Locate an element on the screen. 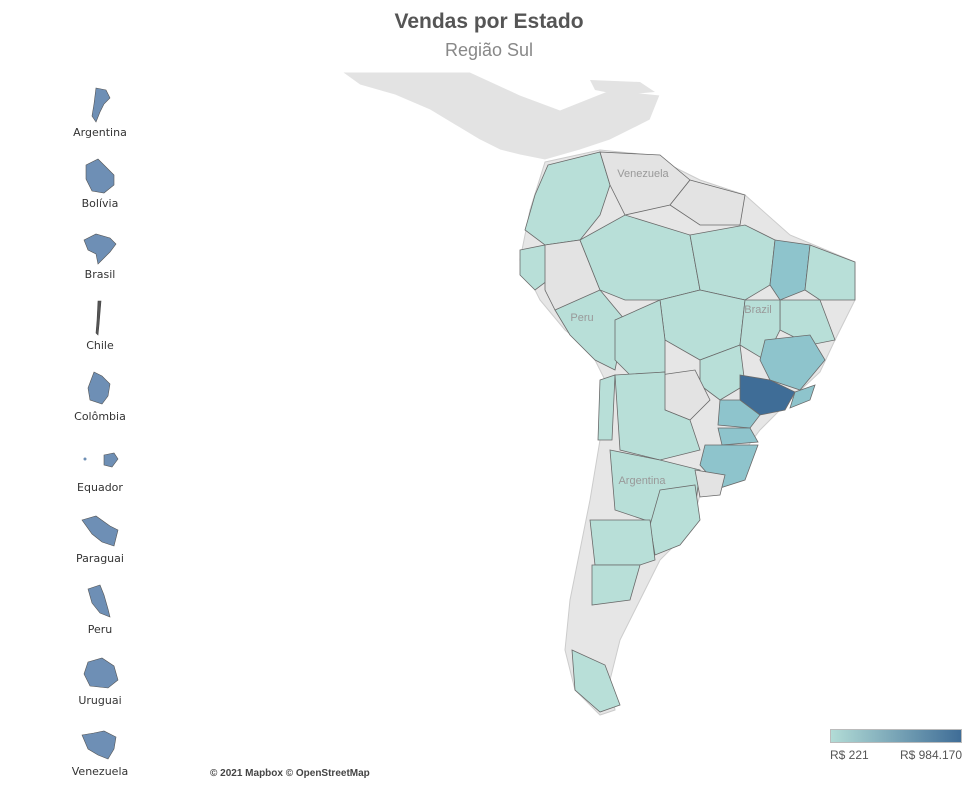 This screenshot has width=978, height=793. country-filter-peru: Peru is located at coordinates (100, 615).